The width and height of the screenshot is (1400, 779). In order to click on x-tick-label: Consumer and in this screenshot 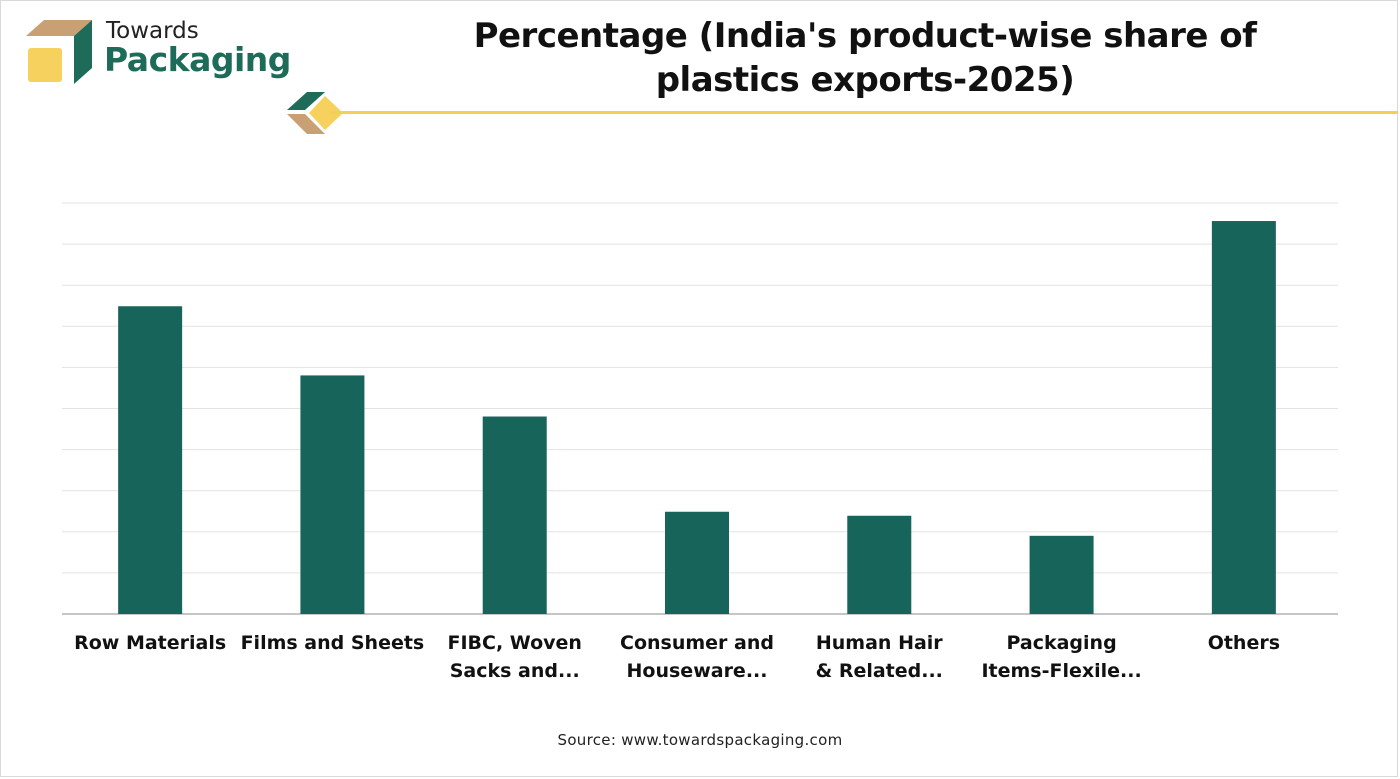, I will do `click(697, 643)`.